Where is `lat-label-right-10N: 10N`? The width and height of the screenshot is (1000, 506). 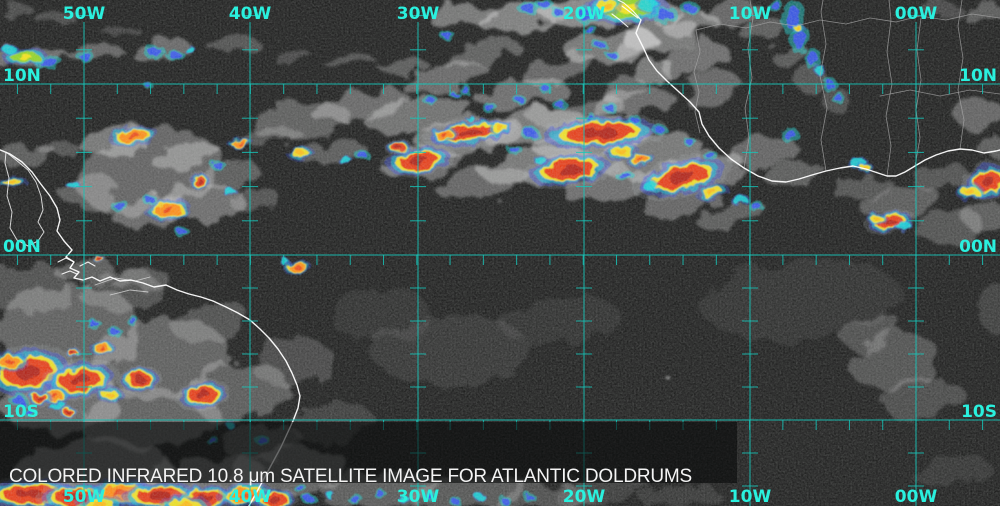
lat-label-right-10N: 10N is located at coordinates (978, 76).